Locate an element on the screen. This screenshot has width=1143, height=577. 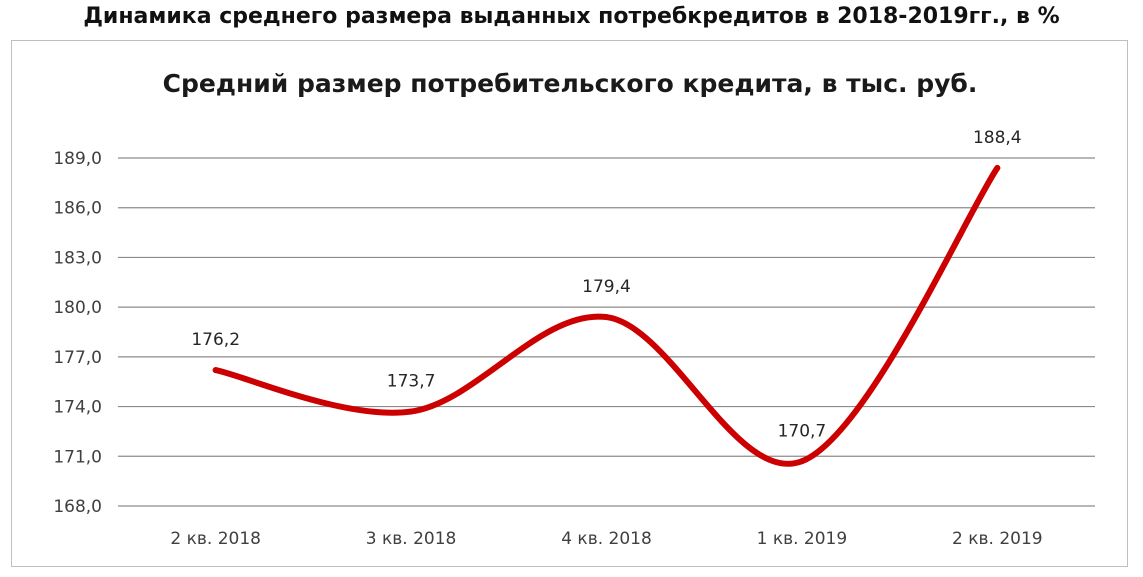
y-tick-label: 168,0 is located at coordinates (77, 507).